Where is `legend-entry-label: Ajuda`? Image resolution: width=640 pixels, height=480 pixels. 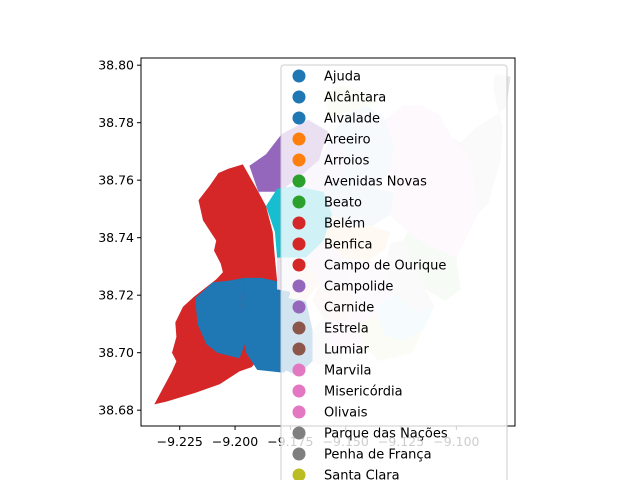
legend-entry-label: Ajuda is located at coordinates (342, 77).